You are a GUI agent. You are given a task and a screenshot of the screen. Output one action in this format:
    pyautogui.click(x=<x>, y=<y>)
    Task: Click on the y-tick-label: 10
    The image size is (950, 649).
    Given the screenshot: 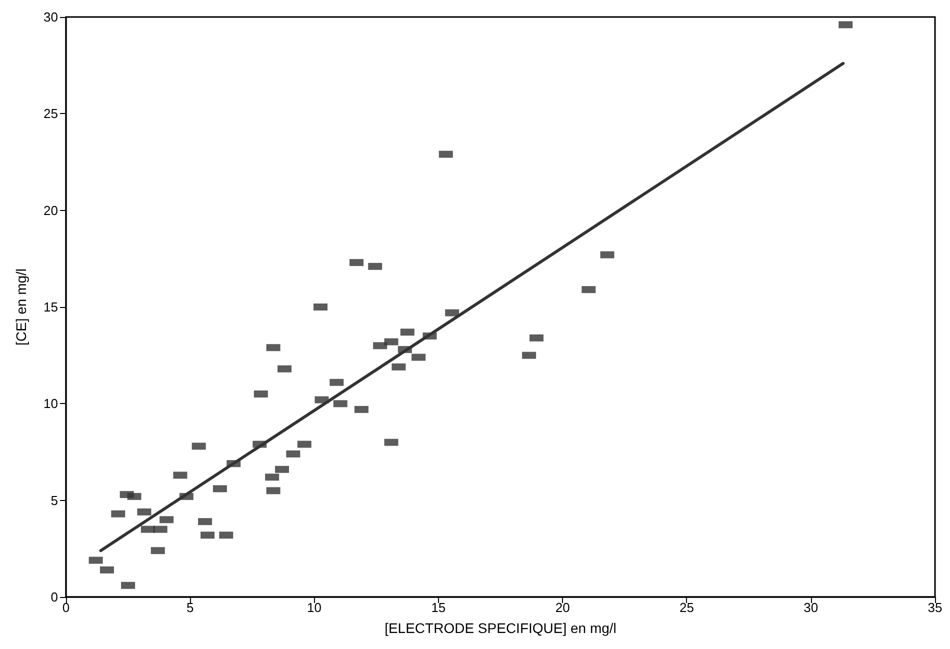 What is the action you would take?
    pyautogui.click(x=51, y=404)
    